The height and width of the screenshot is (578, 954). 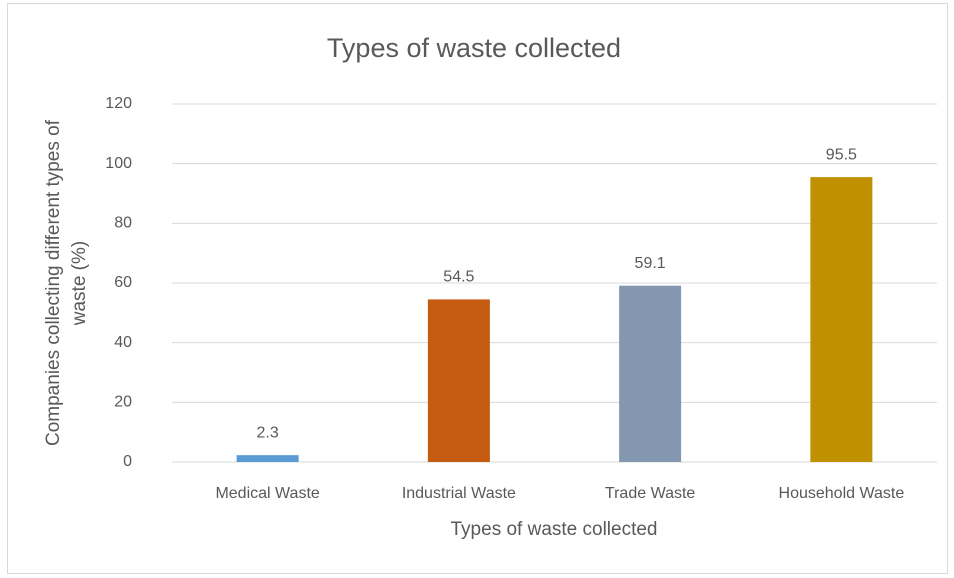 I want to click on y-axis-label-line: Companies collecting different types of, so click(x=53, y=282).